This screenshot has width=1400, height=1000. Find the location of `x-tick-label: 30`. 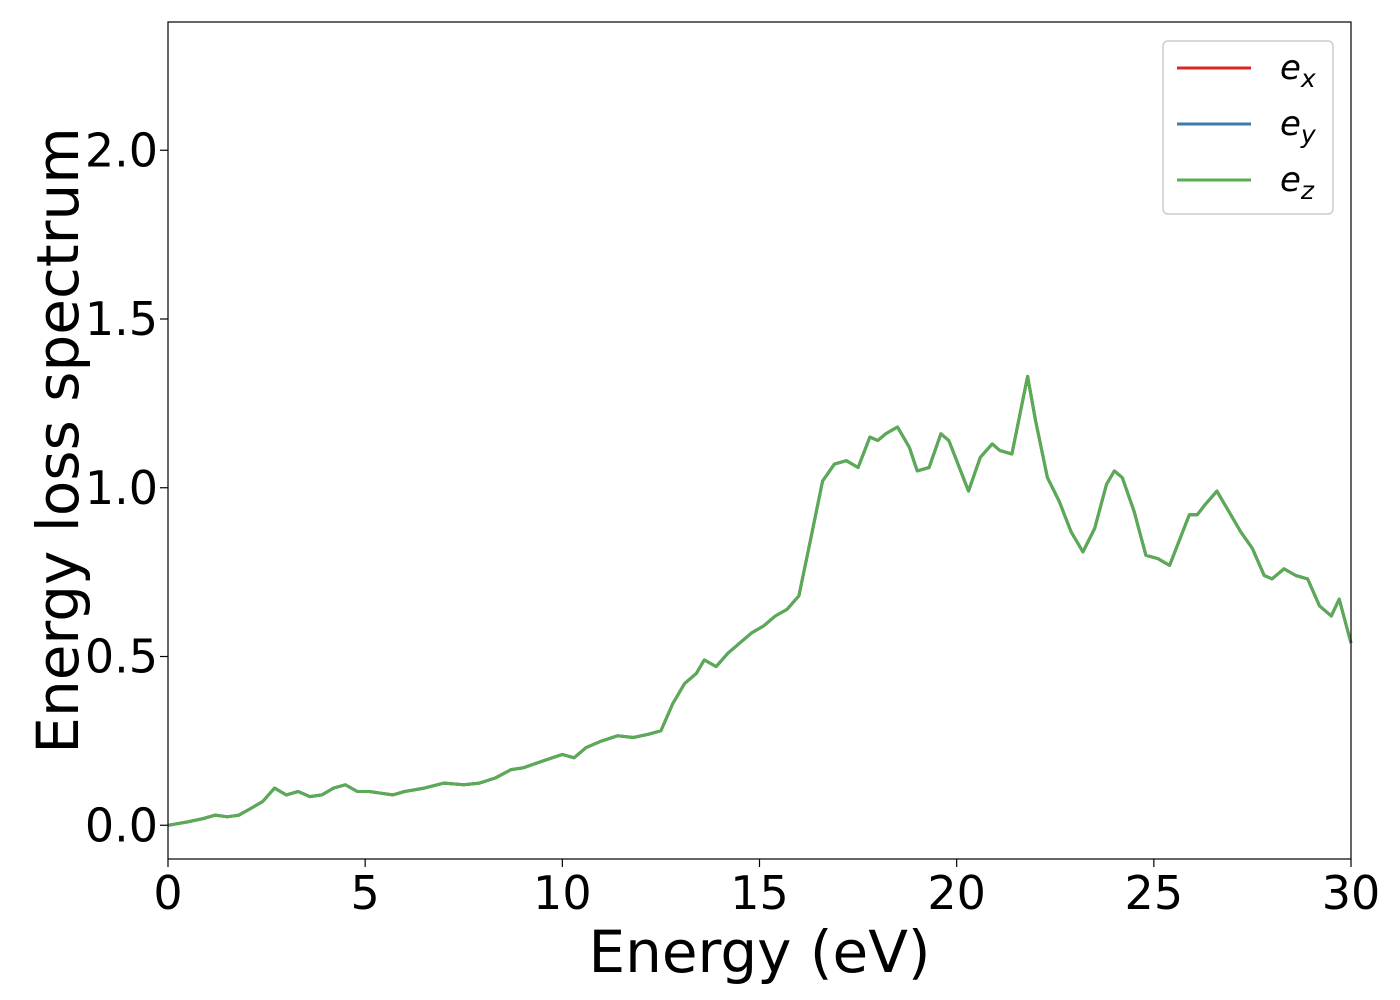

x-tick-label: 30 is located at coordinates (1351, 893).